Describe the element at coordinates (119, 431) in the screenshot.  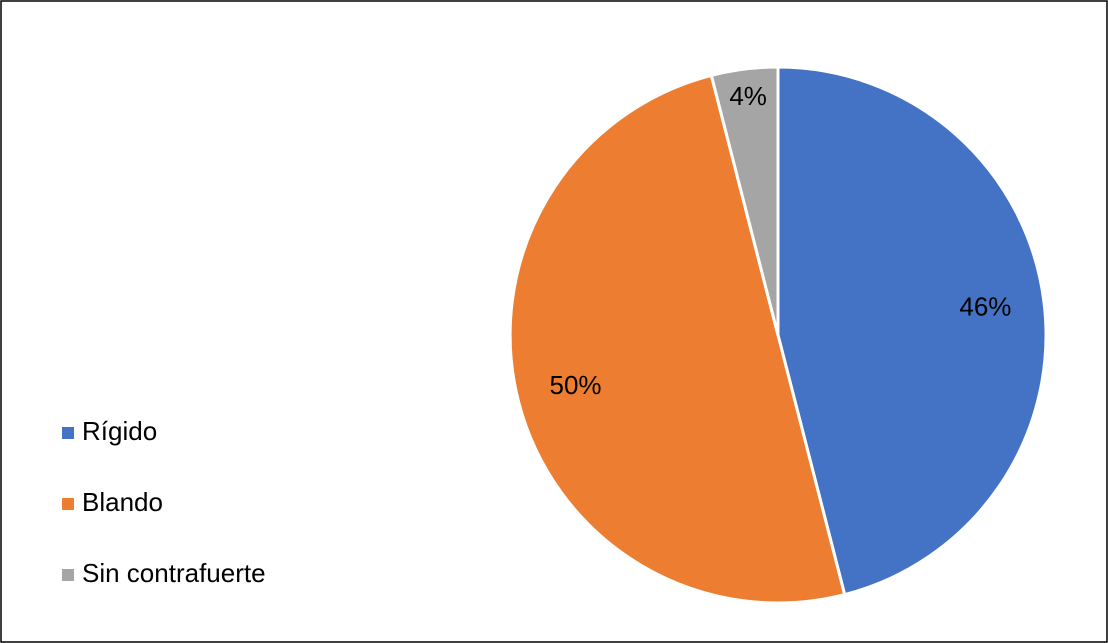
I see `legend-label: Rígido` at that location.